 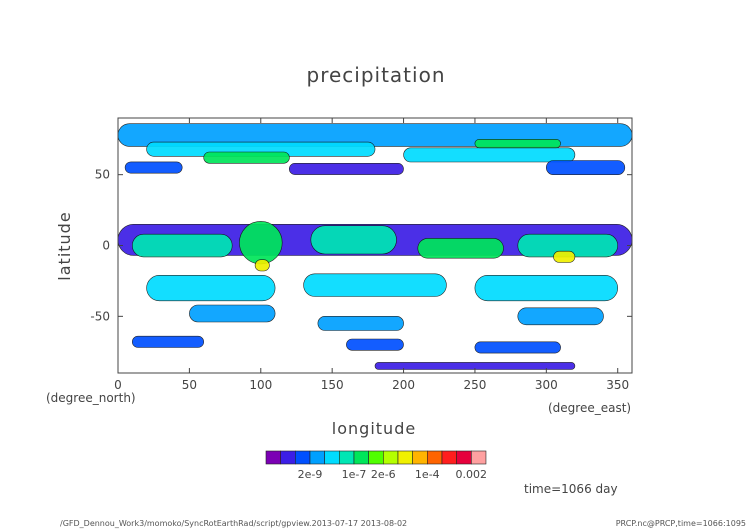 What do you see at coordinates (310, 474) in the screenshot?
I see `colorbar-label: 2e-9` at bounding box center [310, 474].